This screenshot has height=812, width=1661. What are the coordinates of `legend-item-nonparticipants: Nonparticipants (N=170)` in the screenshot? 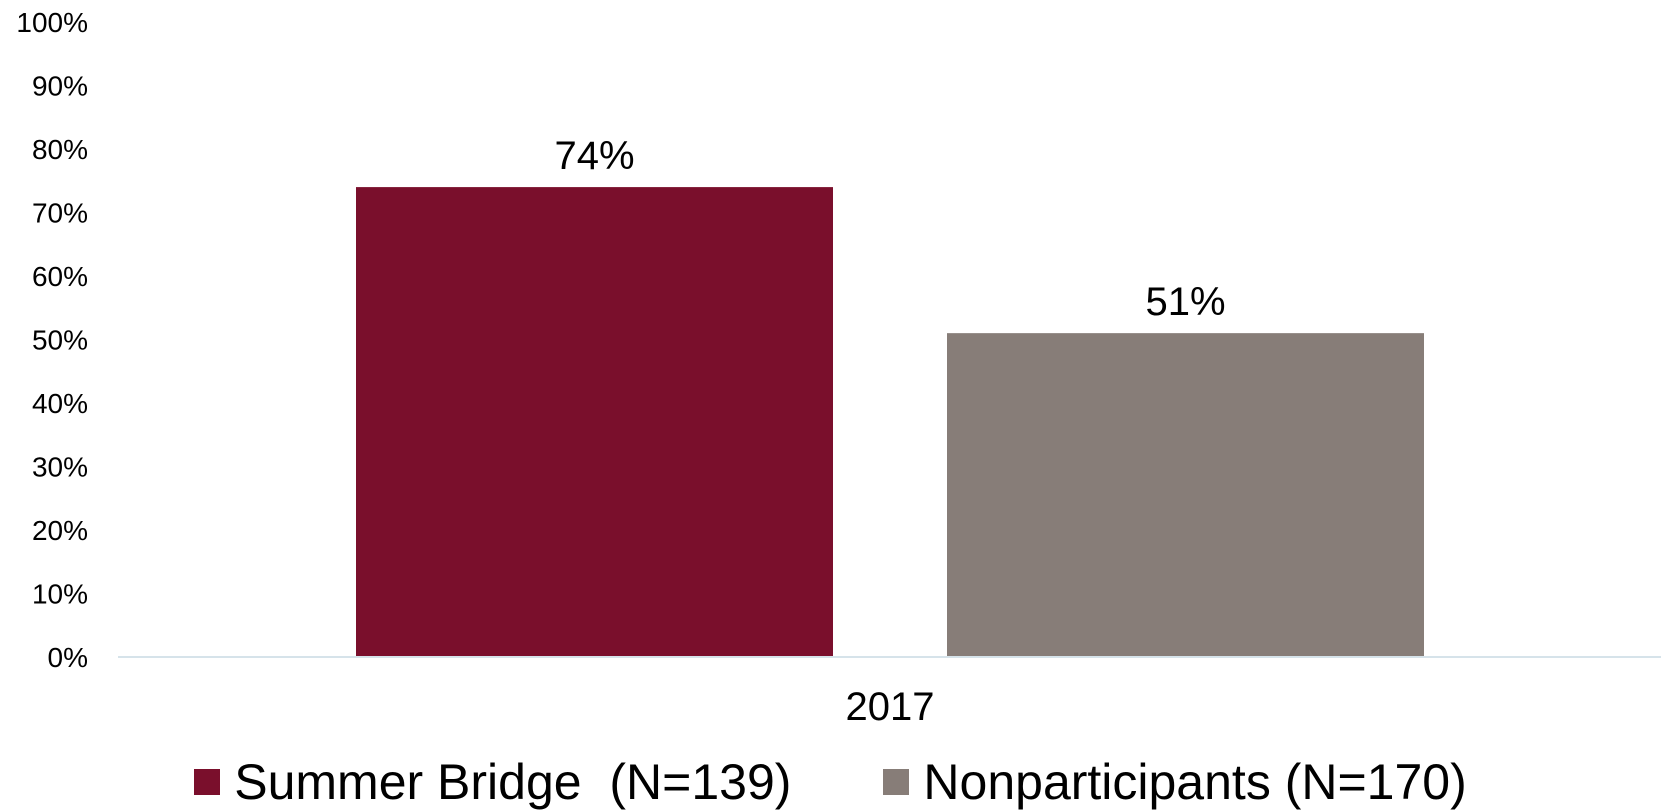 It's located at (1175, 782).